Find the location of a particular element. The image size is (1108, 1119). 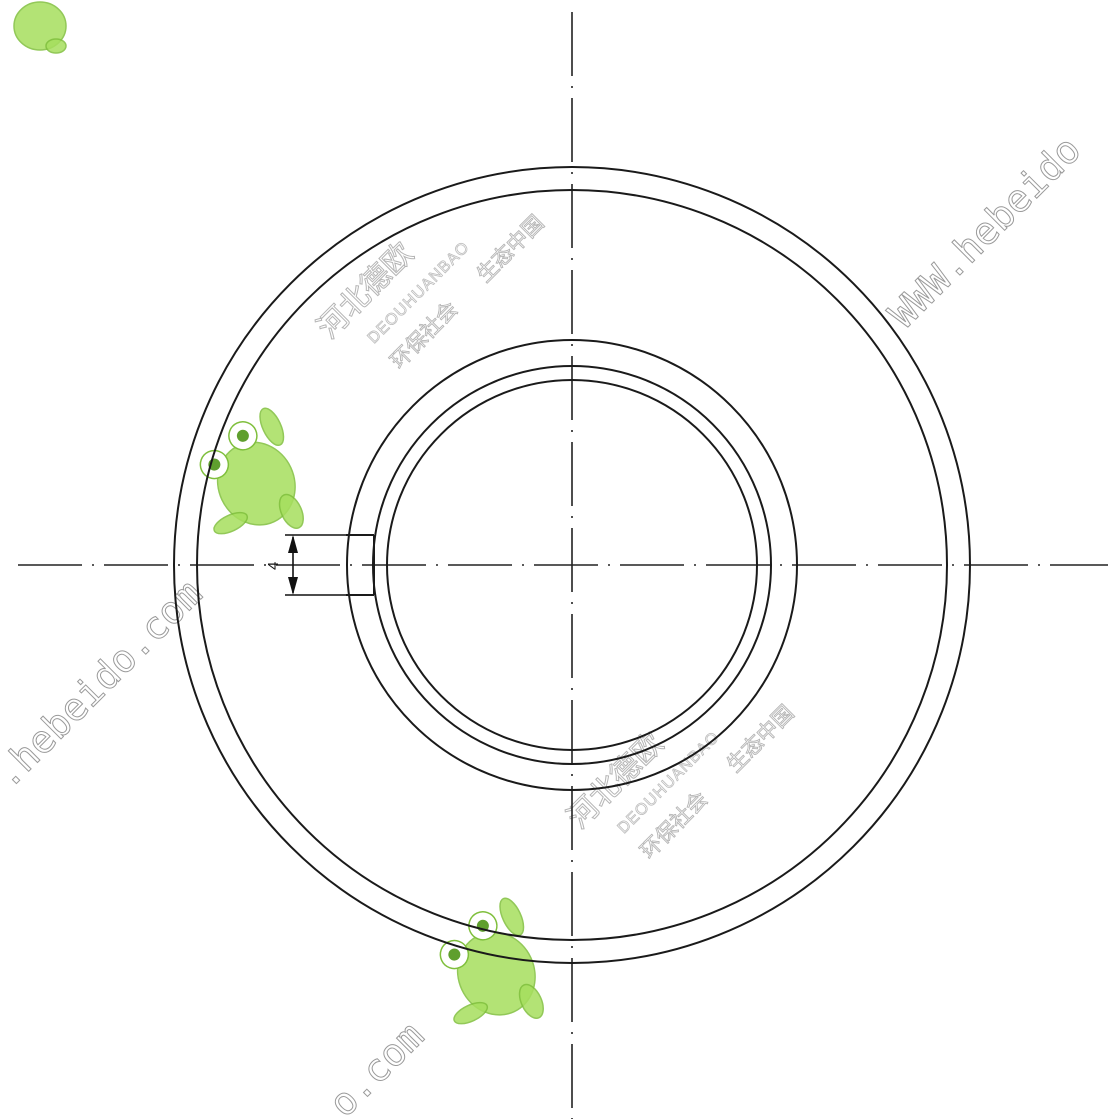

watermark-url-right: WWW.hebeido is located at coordinates (984, 231).